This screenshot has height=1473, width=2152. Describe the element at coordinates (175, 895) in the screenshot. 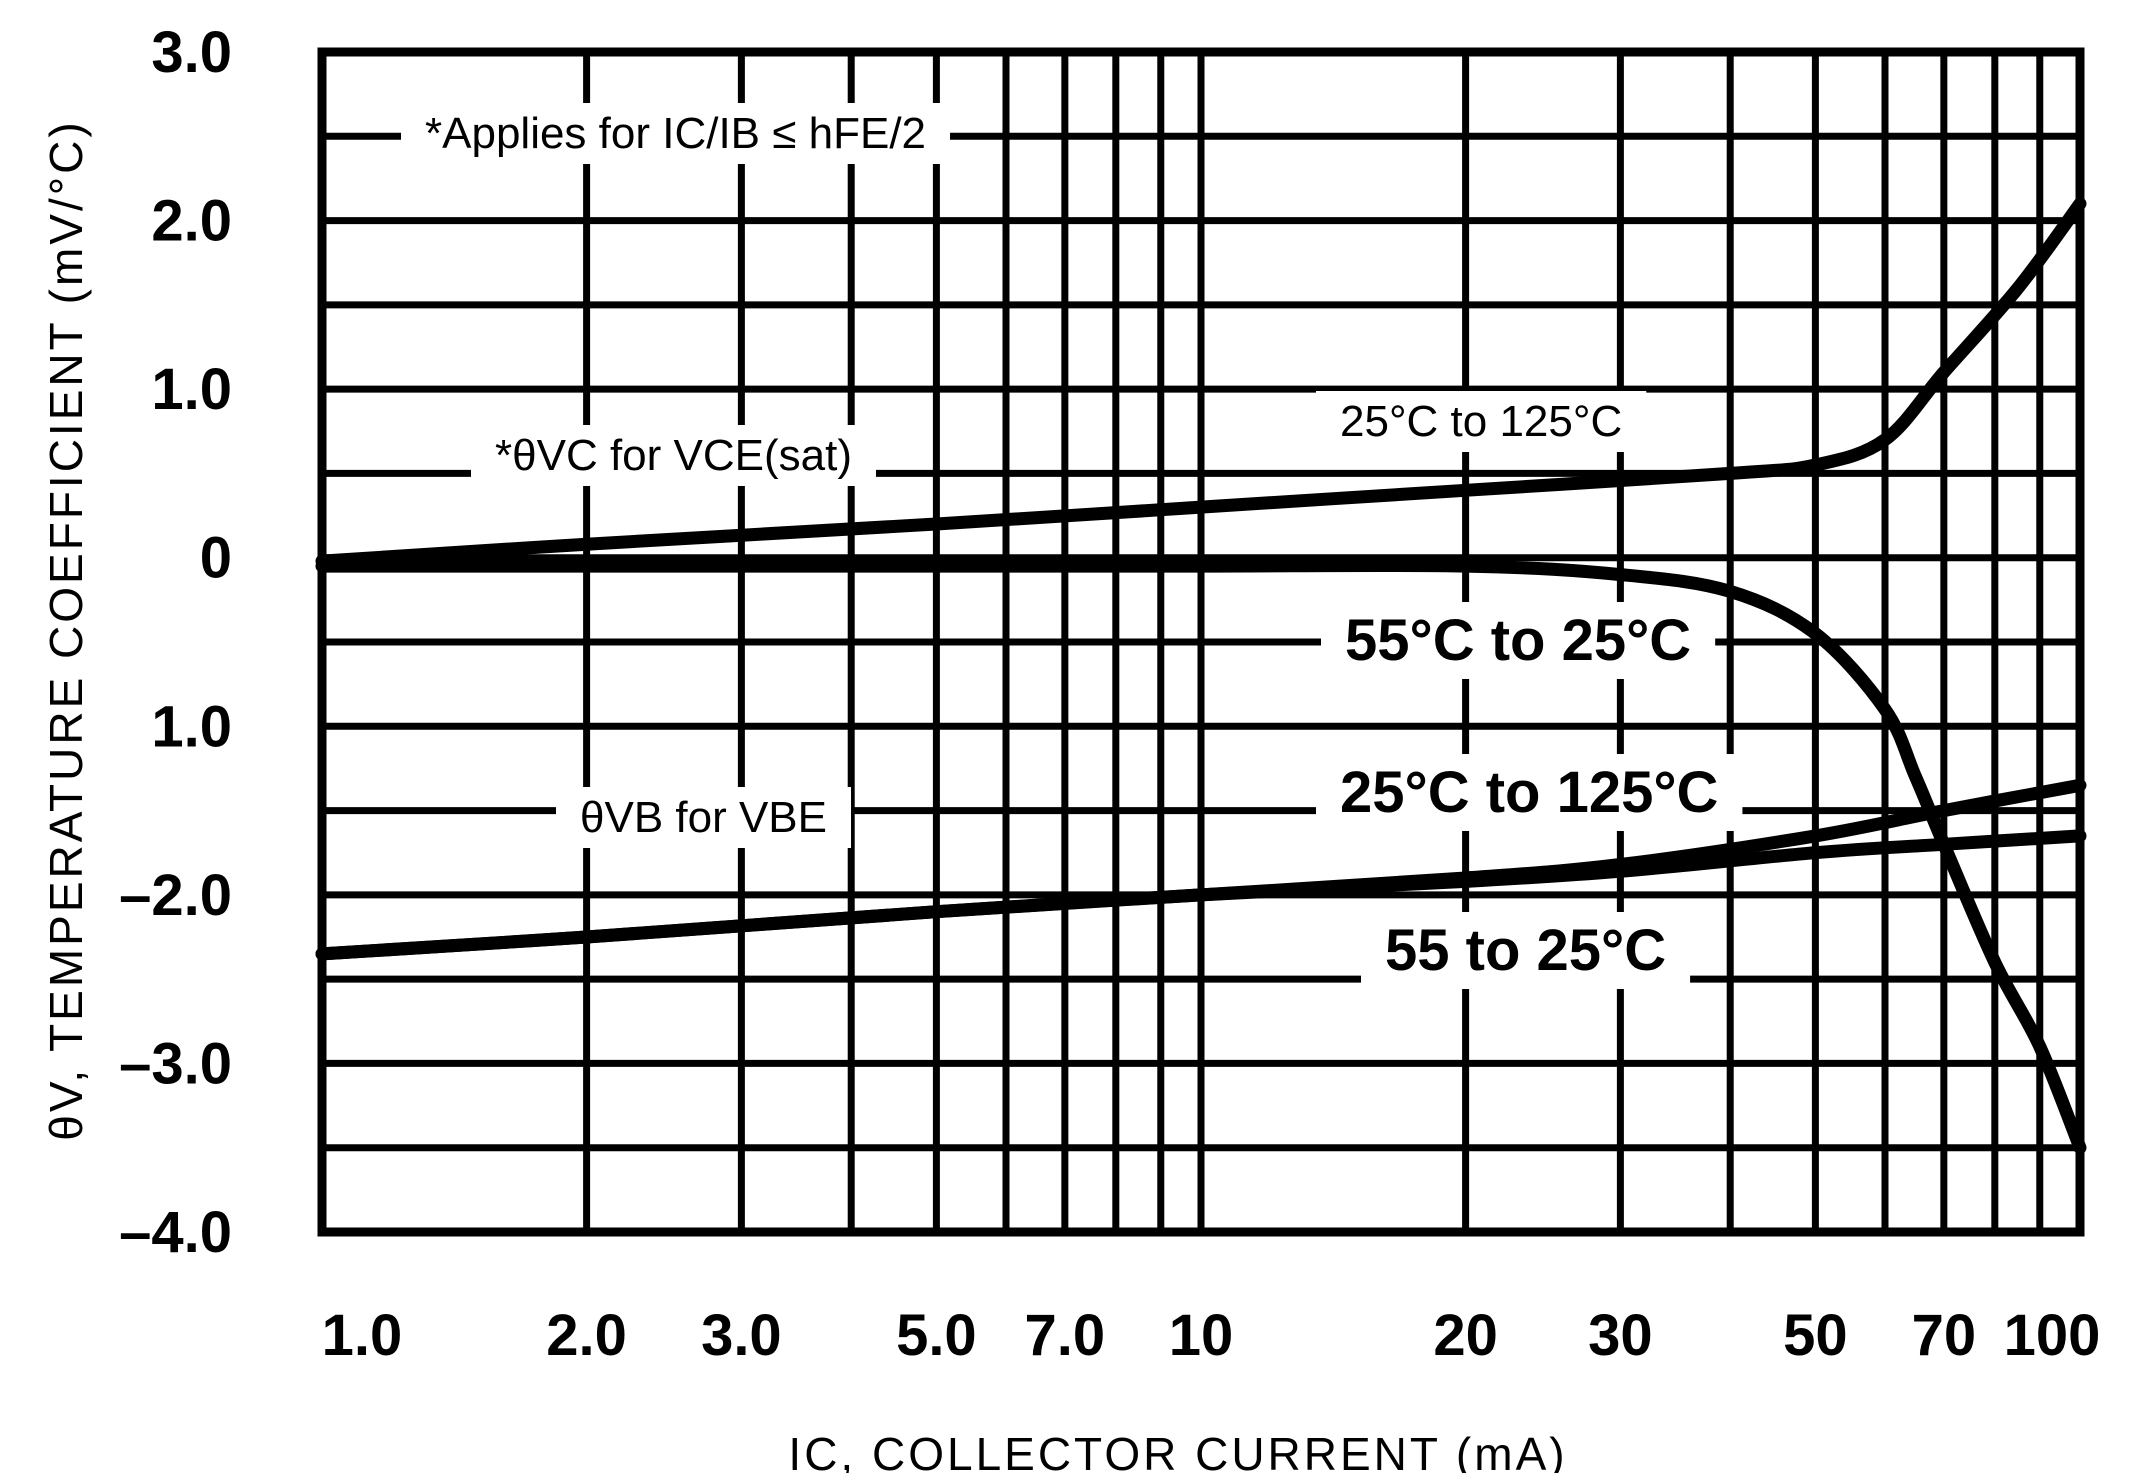

I see `y-tick-label: –2.0` at that location.